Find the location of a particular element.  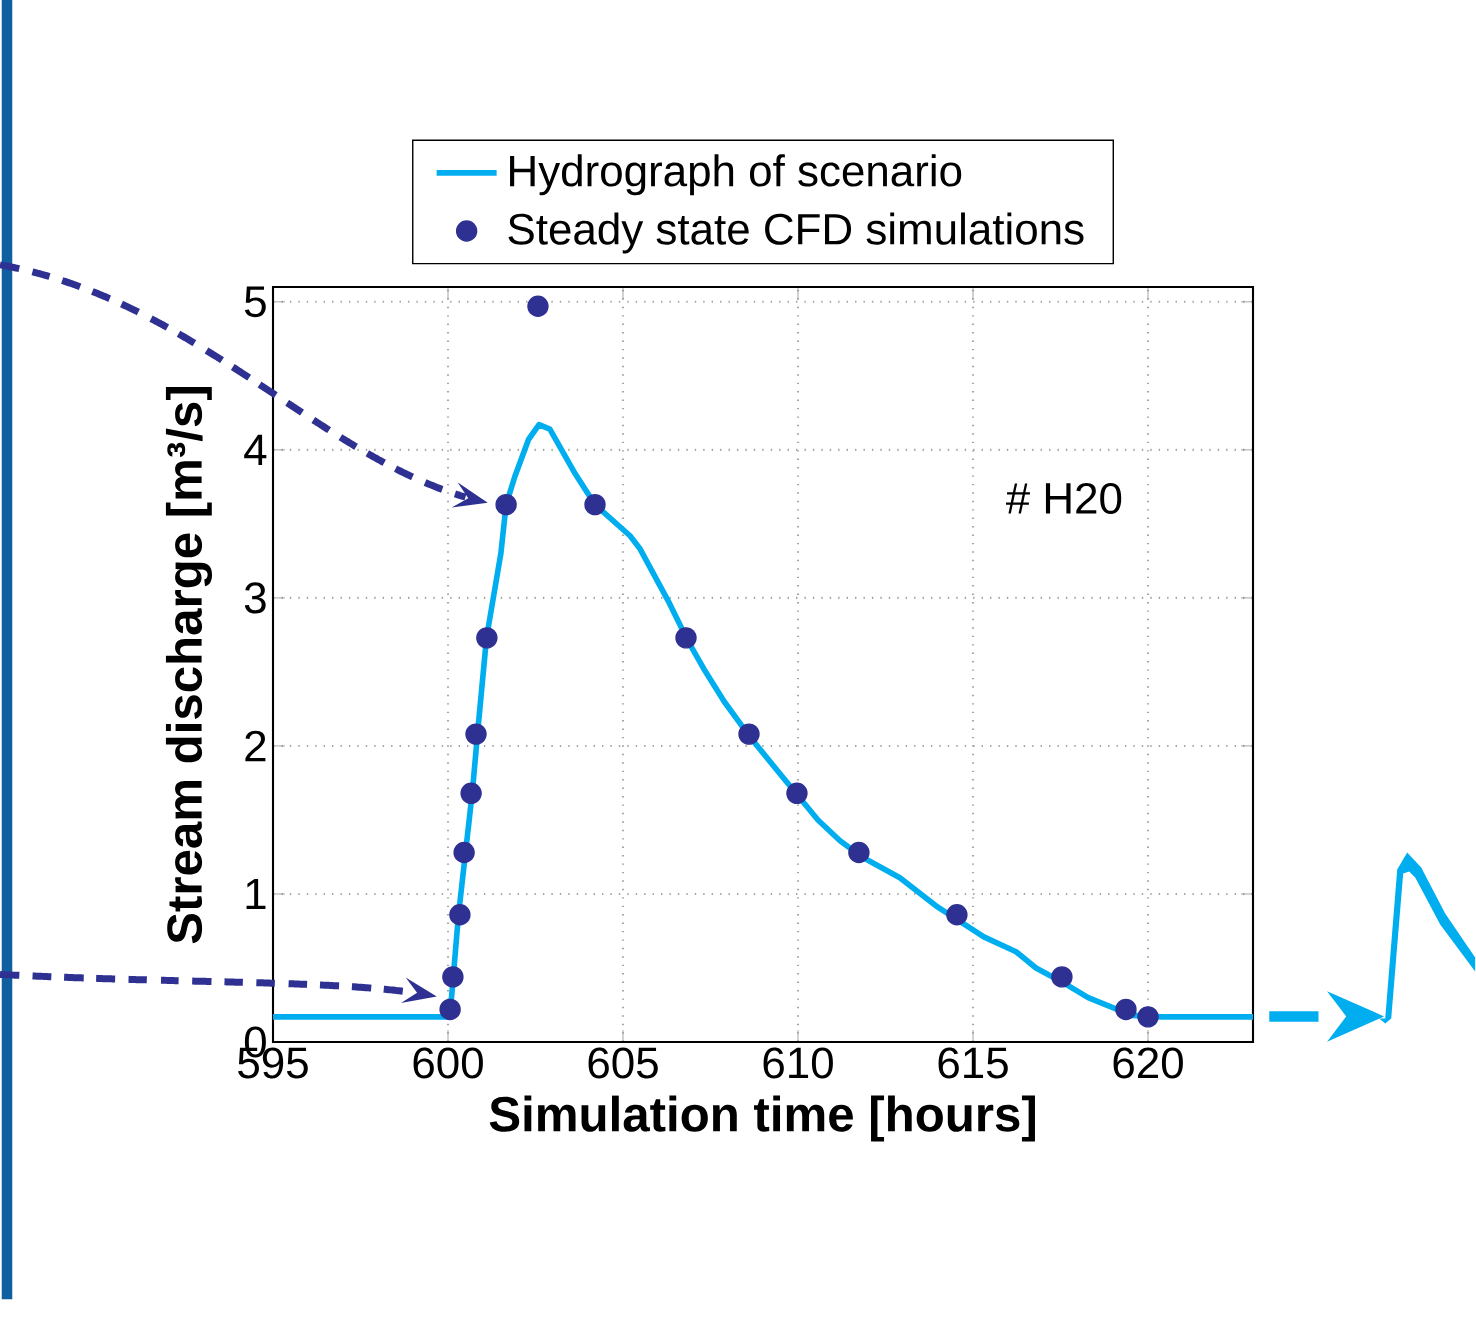

y-tick-label: 5 is located at coordinates (255, 302).